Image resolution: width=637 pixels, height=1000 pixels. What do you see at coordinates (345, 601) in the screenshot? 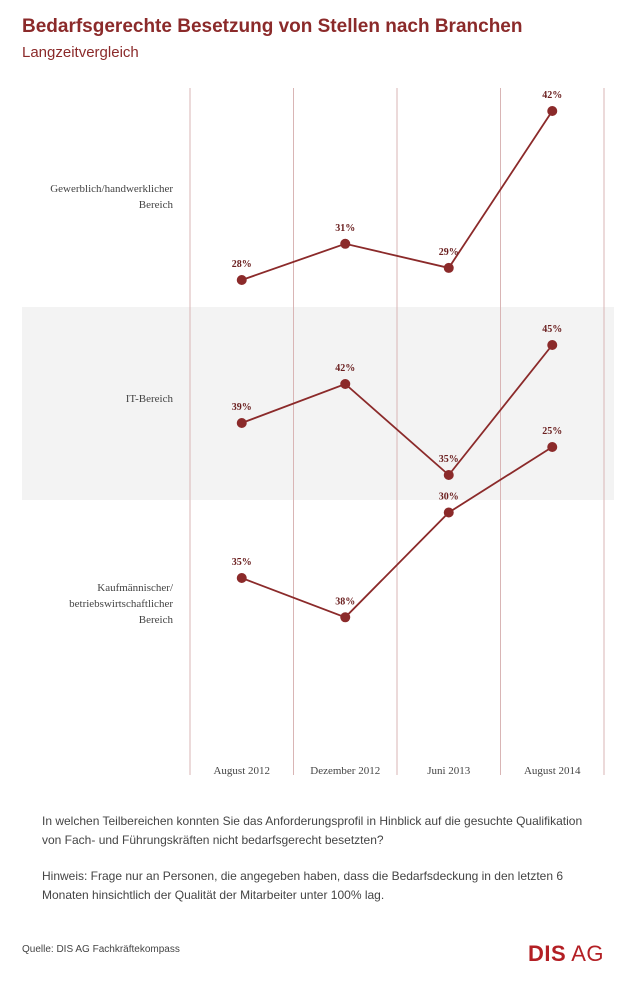
I see `data-label: 38%` at bounding box center [345, 601].